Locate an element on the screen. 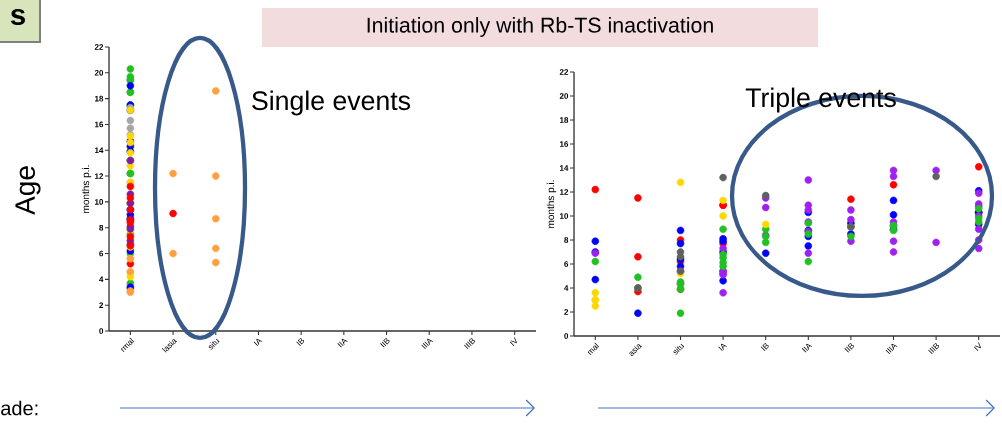 Image resolution: width=1002 pixels, height=424 pixels. text: Age is located at coordinates (28, 190).